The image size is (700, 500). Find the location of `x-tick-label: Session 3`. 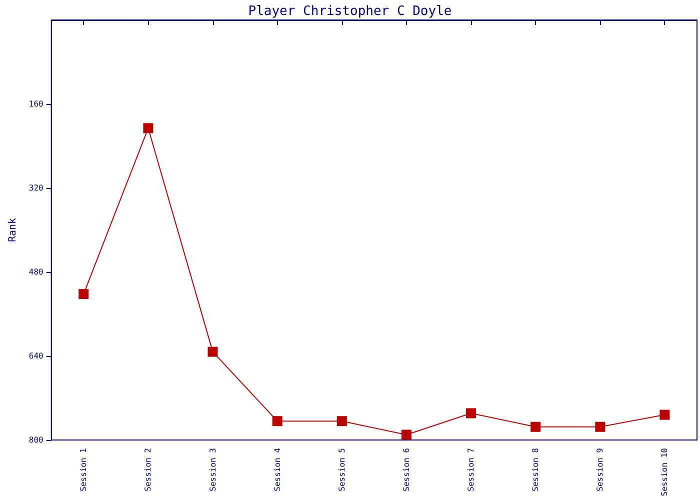

x-tick-label: Session 3 is located at coordinates (213, 470).